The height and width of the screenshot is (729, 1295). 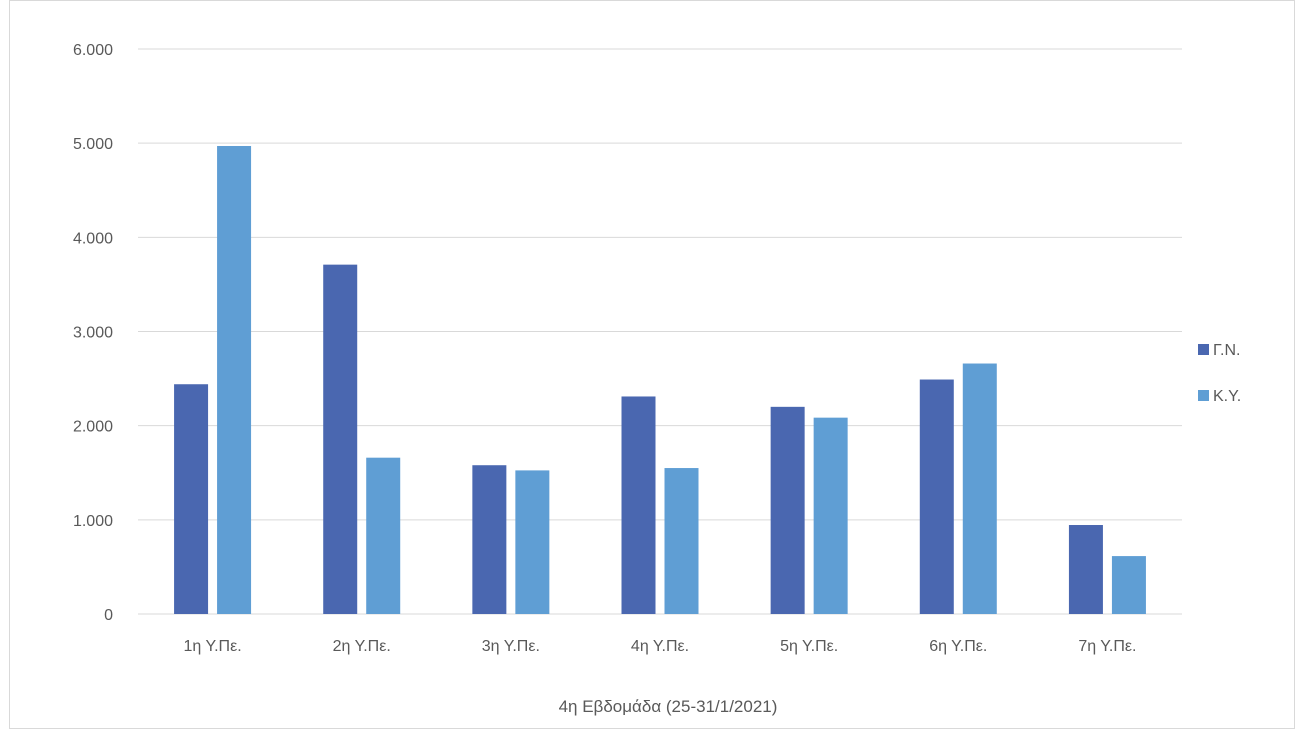 I want to click on x-tick-label: 2η Υ.Πε., so click(x=362, y=646).